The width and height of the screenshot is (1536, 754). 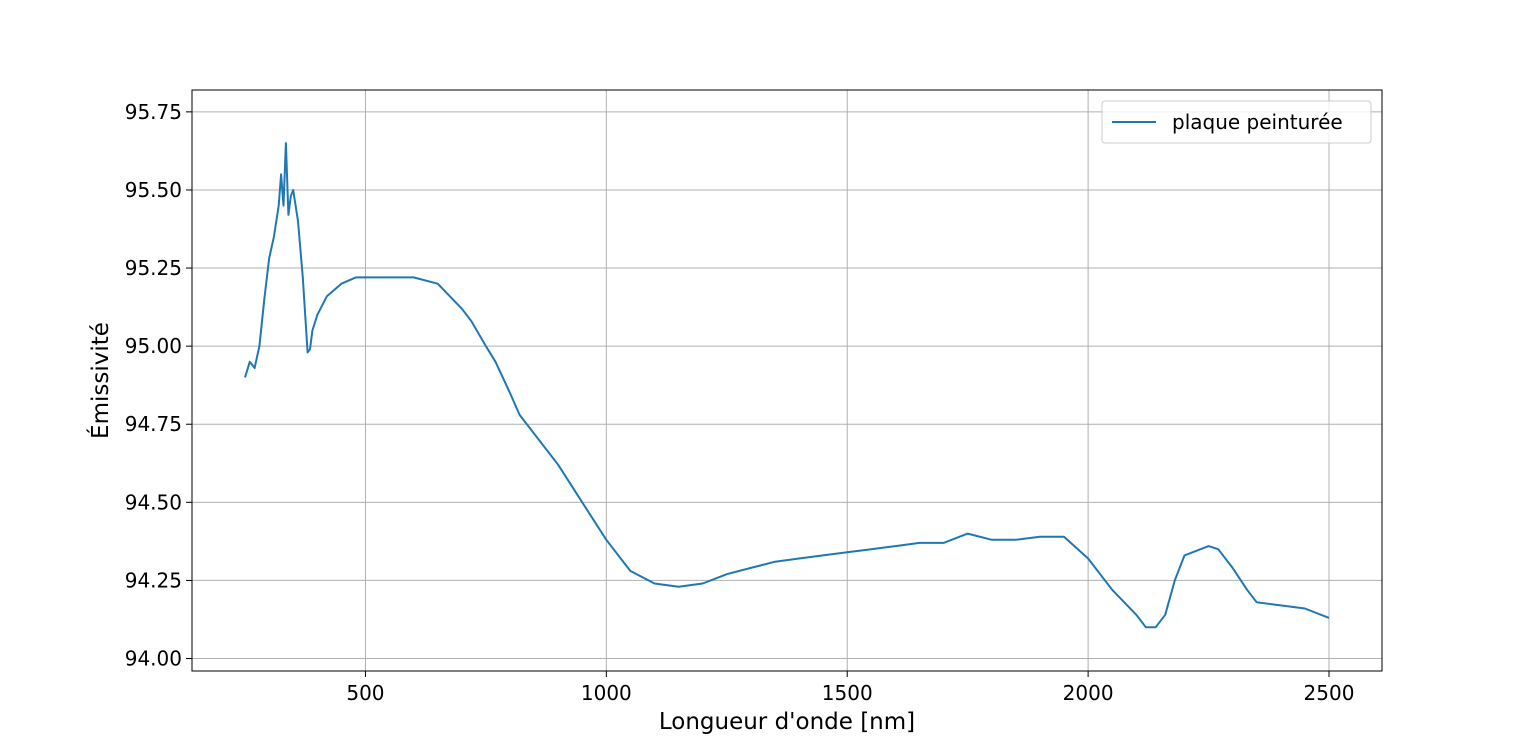 What do you see at coordinates (100, 380) in the screenshot?
I see `y-axis-label: Émissivité` at bounding box center [100, 380].